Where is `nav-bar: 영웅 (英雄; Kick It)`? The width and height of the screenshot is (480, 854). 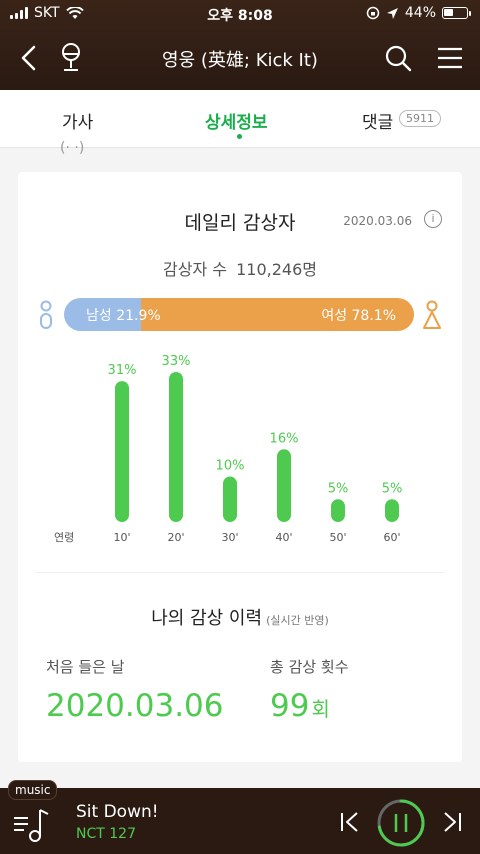
nav-bar: 영웅 (英雄; Kick It) is located at coordinates (240, 58).